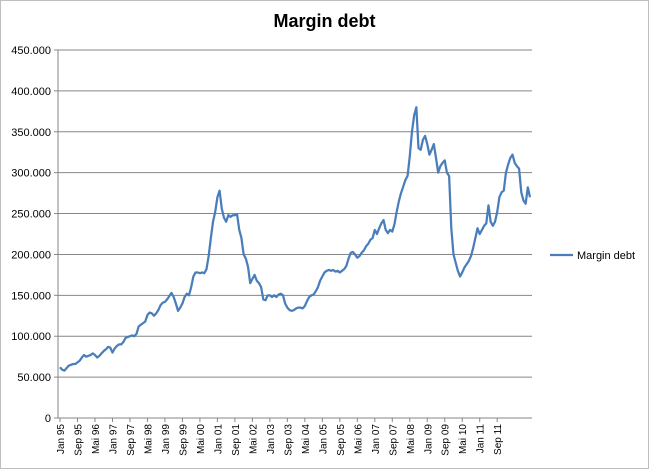  Describe the element at coordinates (34, 378) in the screenshot. I see `y-tick-label: 50.000` at that location.